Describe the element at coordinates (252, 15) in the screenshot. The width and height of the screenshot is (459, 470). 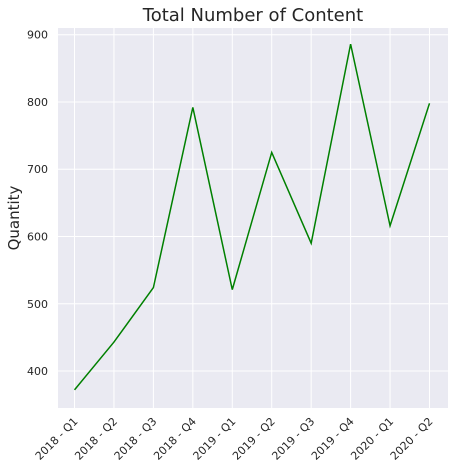
I see `chart-title: Total Number of Content` at that location.